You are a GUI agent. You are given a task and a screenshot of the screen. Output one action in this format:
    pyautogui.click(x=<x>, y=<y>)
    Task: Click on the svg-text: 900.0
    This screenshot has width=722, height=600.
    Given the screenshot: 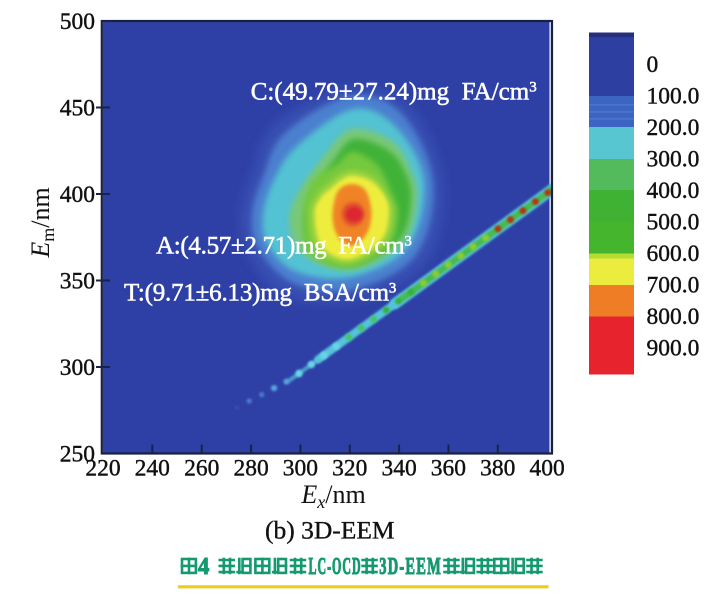 What is the action you would take?
    pyautogui.click(x=673, y=349)
    